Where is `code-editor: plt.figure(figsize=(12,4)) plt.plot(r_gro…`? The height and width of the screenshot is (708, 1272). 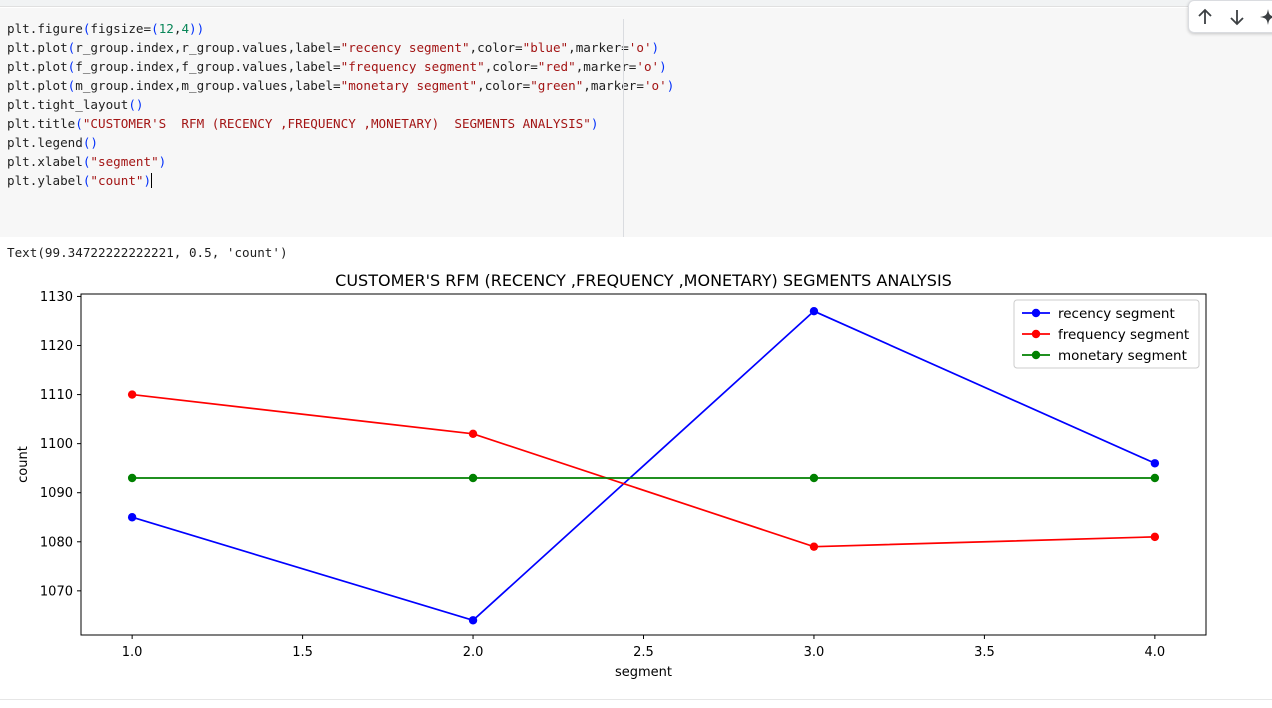 code-editor: plt.figure(figsize=(12,4)) plt.plot(r_gro… is located at coordinates (340, 104).